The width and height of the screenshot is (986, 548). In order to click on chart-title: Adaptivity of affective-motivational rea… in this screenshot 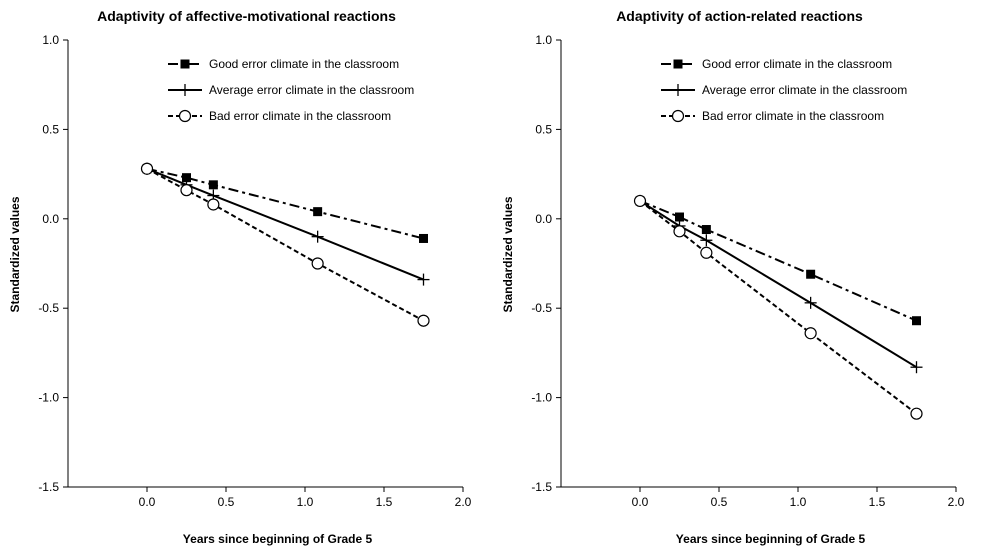, I will do `click(246, 16)`.